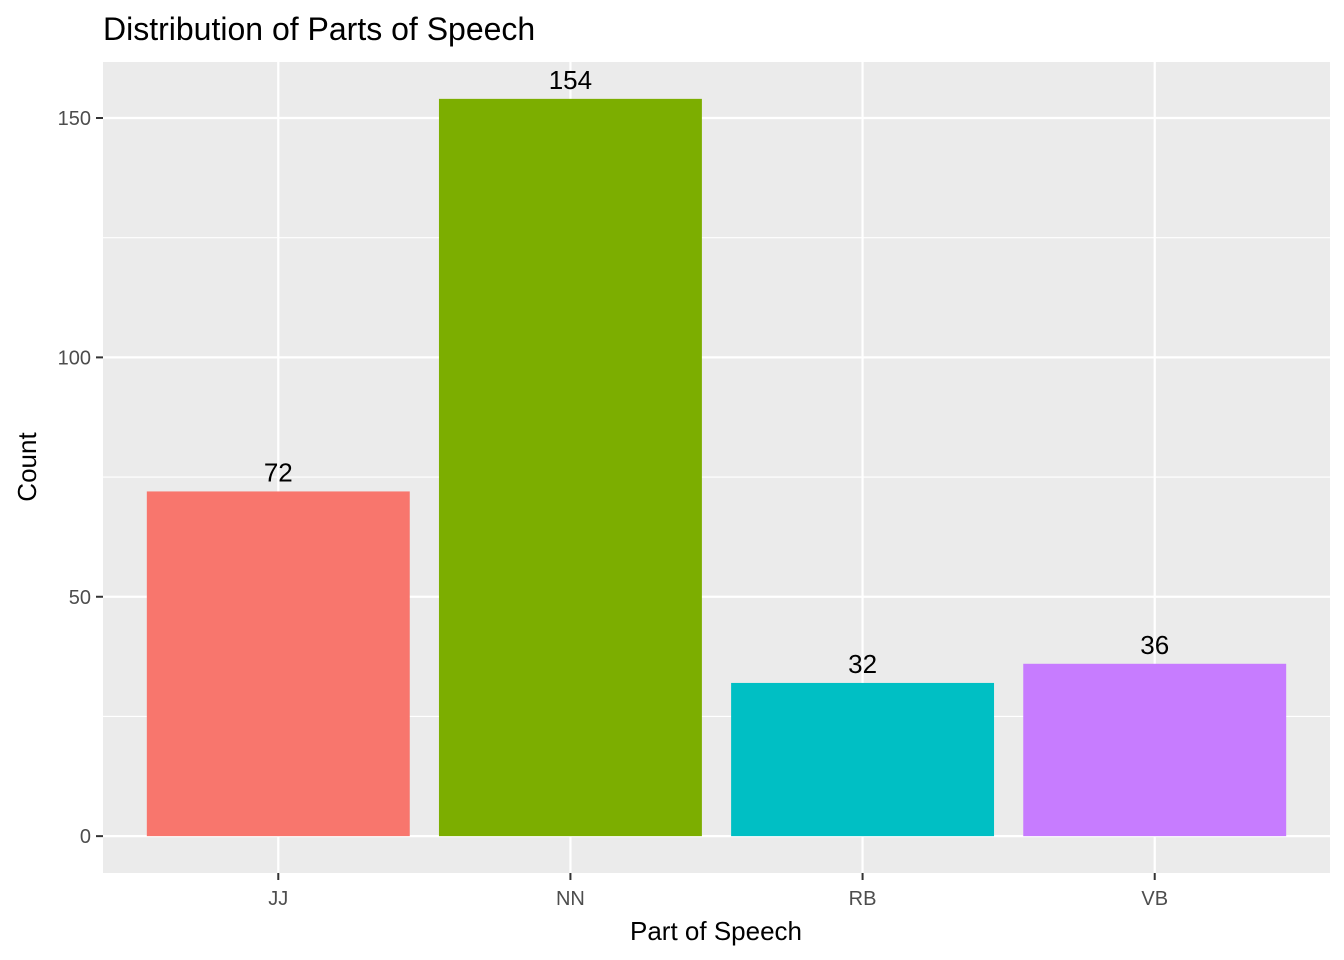 Image resolution: width=1344 pixels, height=960 pixels. I want to click on data-label-vb: 36, so click(1154, 645).